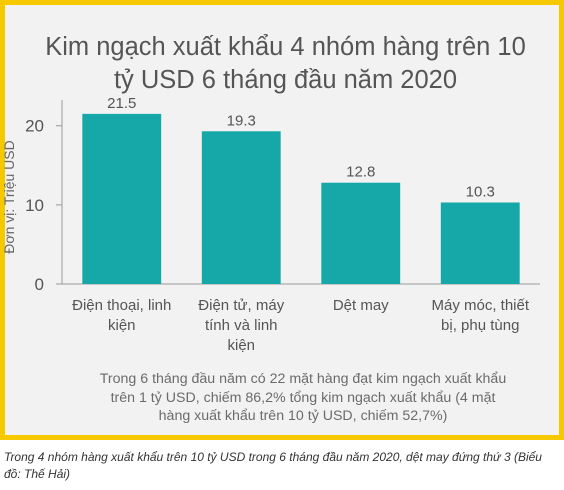 Image resolution: width=564 pixels, height=490 pixels. Describe the element at coordinates (241, 120) in the screenshot. I see `bar-value-label: 19.3` at that location.